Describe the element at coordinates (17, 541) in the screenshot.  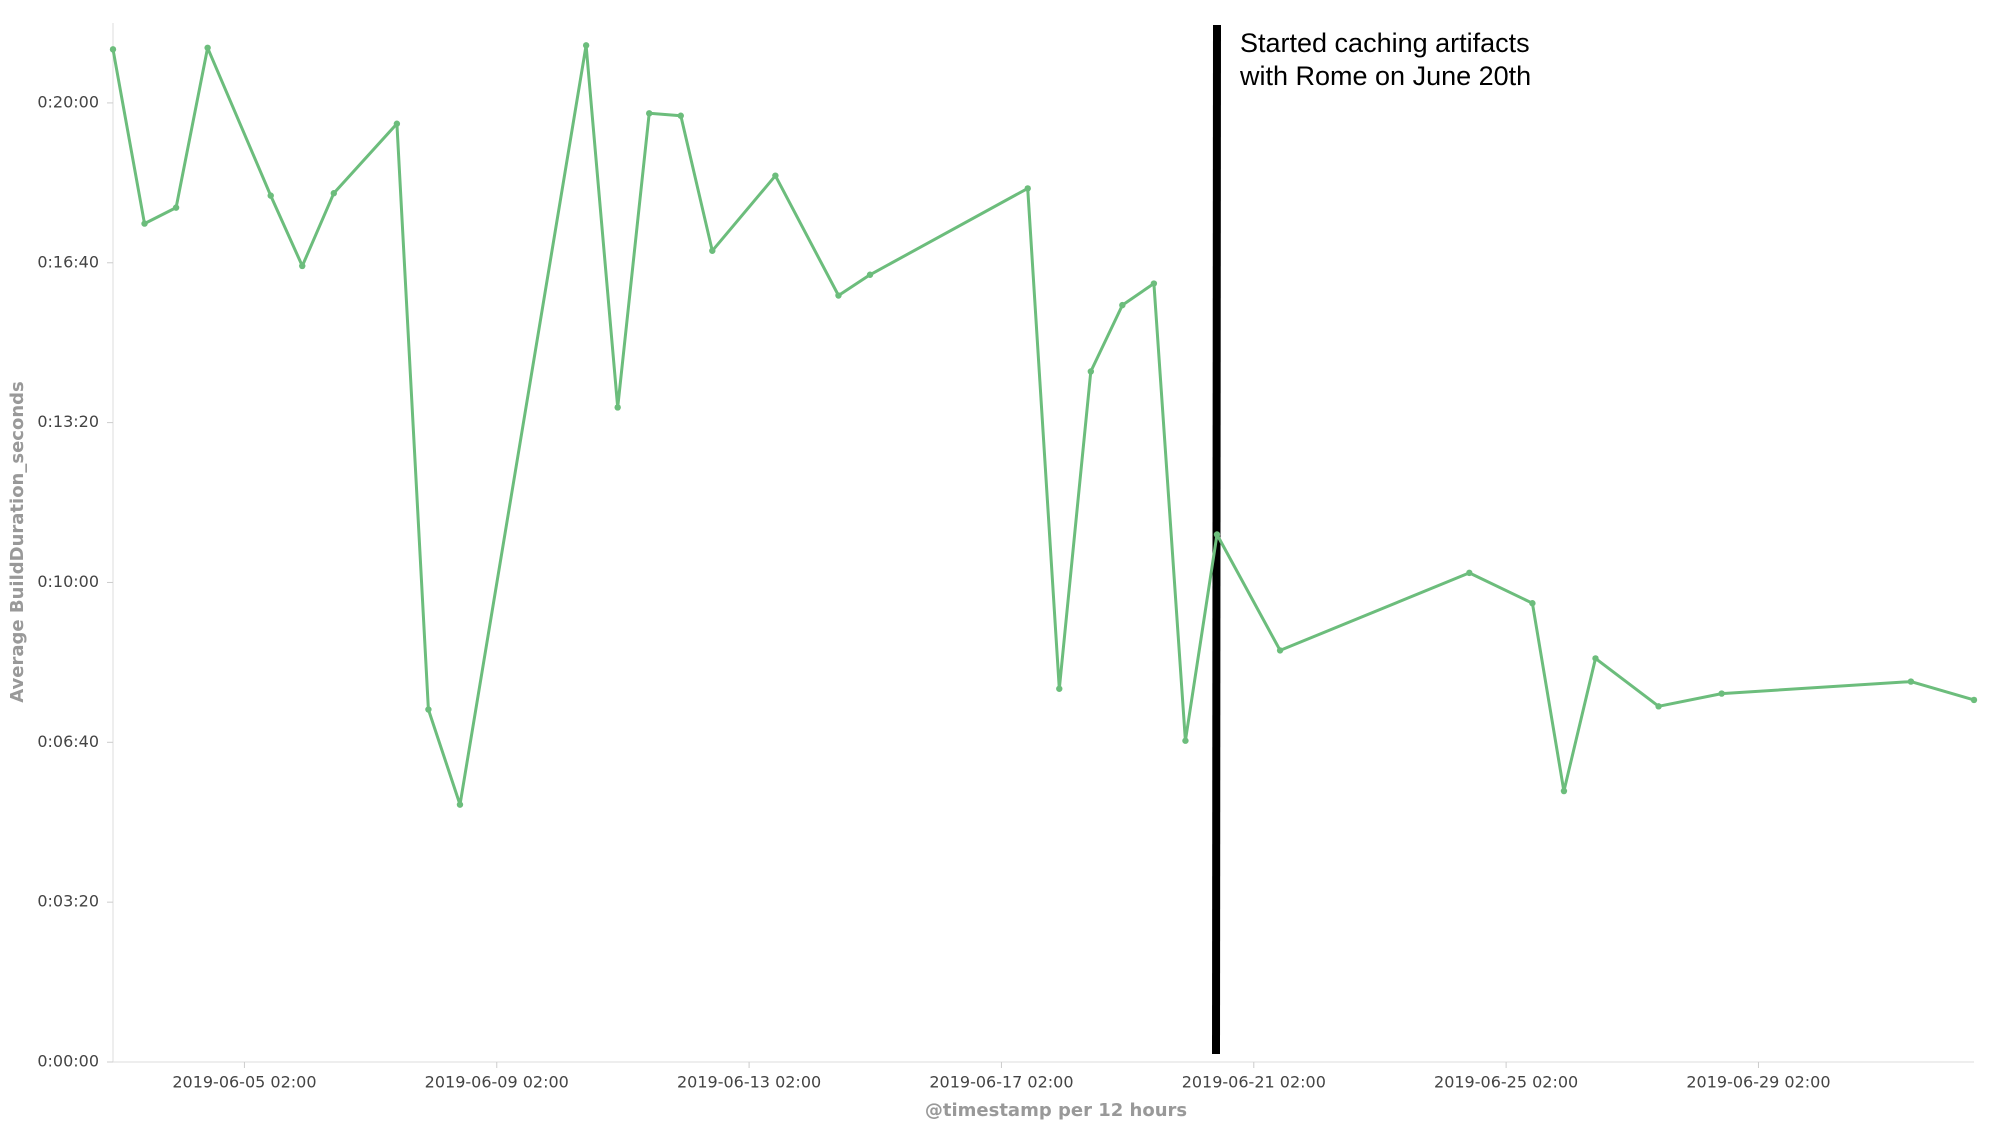
I see `y-axis-title: Average BuildDuration_seconds` at that location.